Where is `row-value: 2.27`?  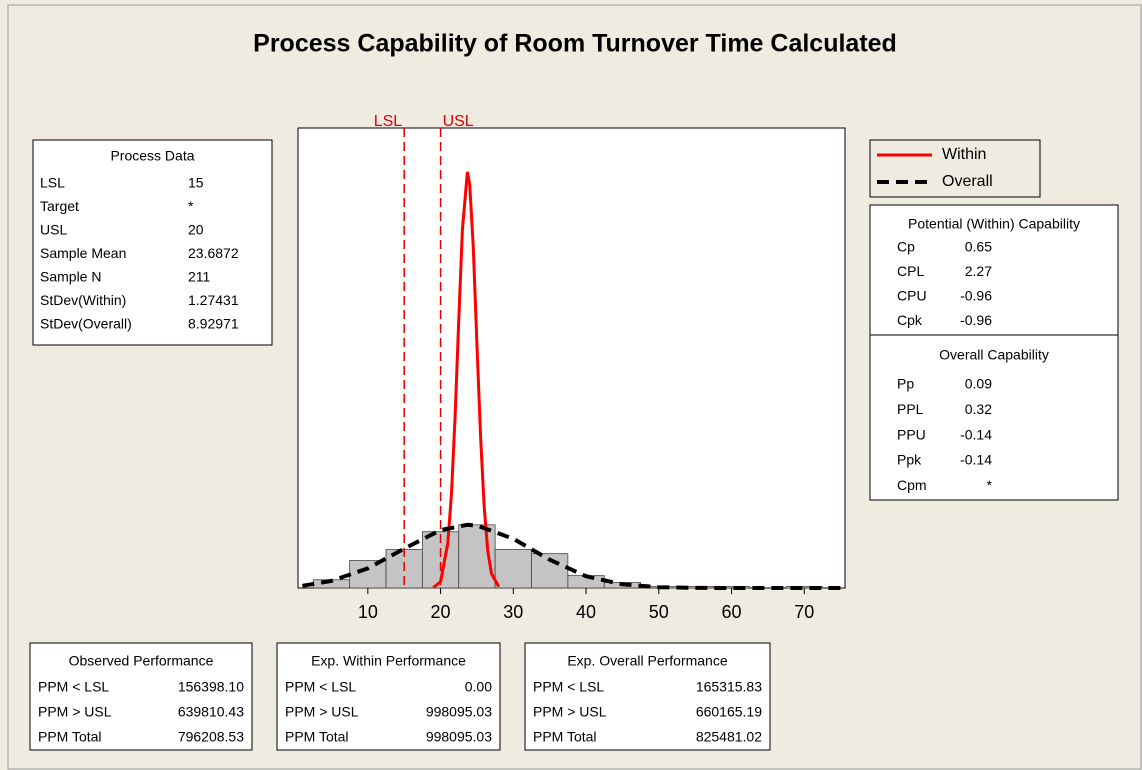 row-value: 2.27 is located at coordinates (978, 271).